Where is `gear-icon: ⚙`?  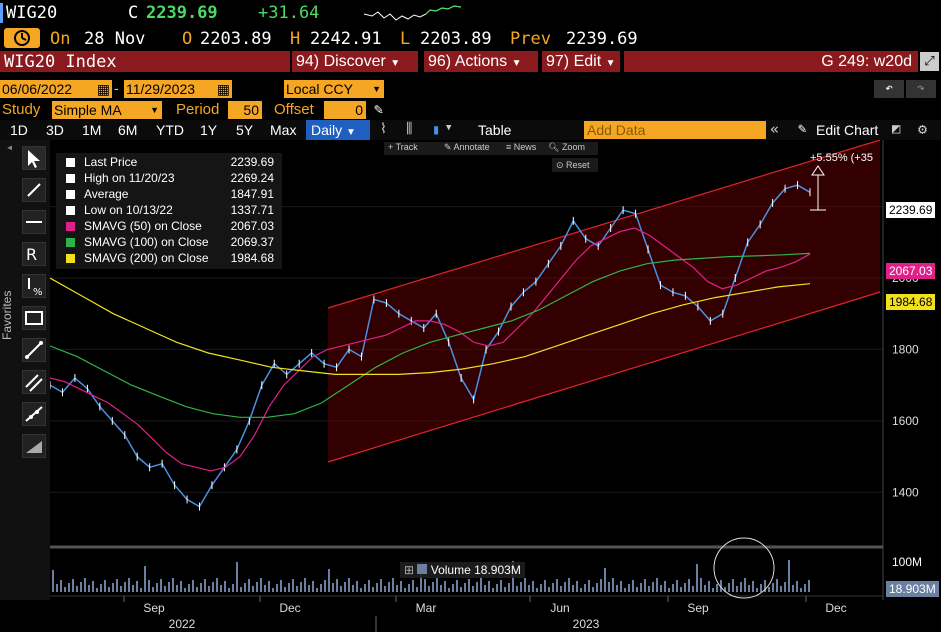 gear-icon: ⚙ is located at coordinates (923, 129).